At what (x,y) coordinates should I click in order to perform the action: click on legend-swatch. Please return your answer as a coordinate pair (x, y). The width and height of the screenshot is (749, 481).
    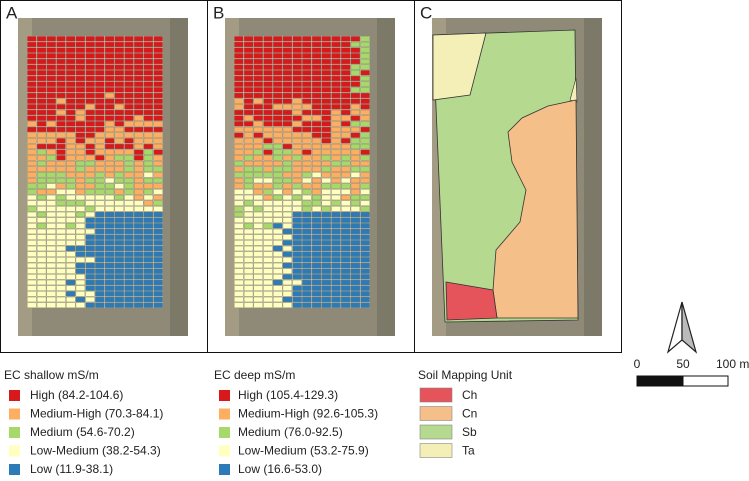
    Looking at the image, I should click on (436, 395).